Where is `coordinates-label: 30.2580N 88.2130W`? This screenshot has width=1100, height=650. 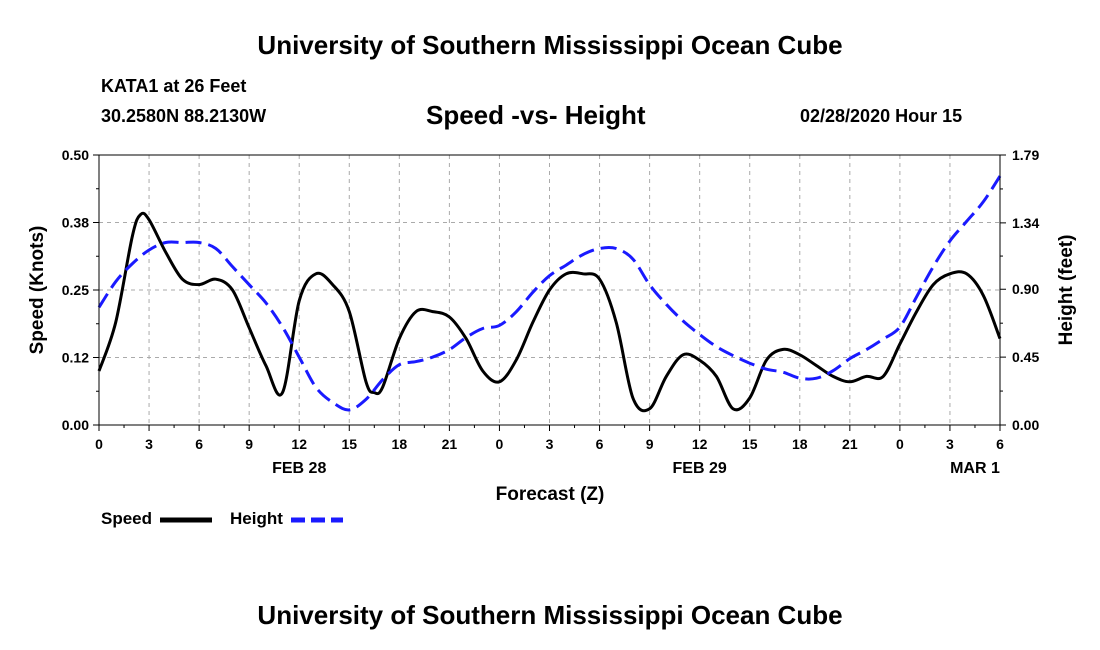 coordinates-label: 30.2580N 88.2130W is located at coordinates (184, 116).